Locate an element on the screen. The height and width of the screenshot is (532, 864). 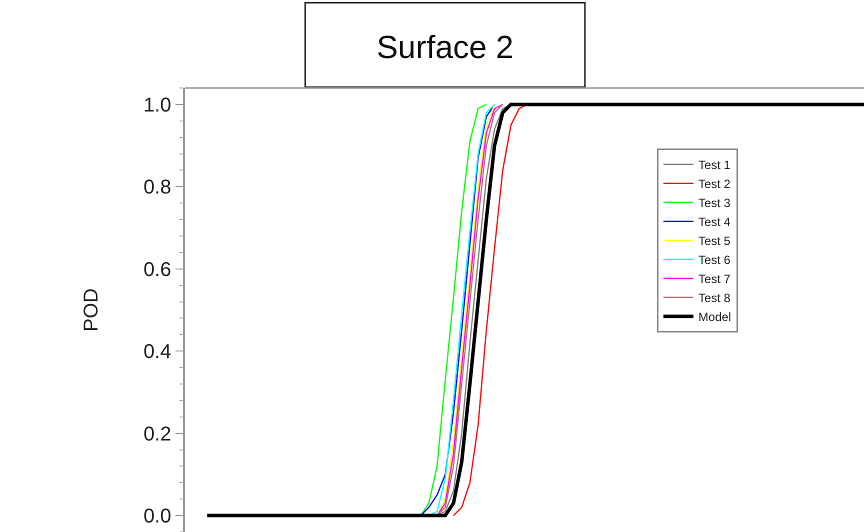
chart-title: Surface 2 is located at coordinates (445, 47).